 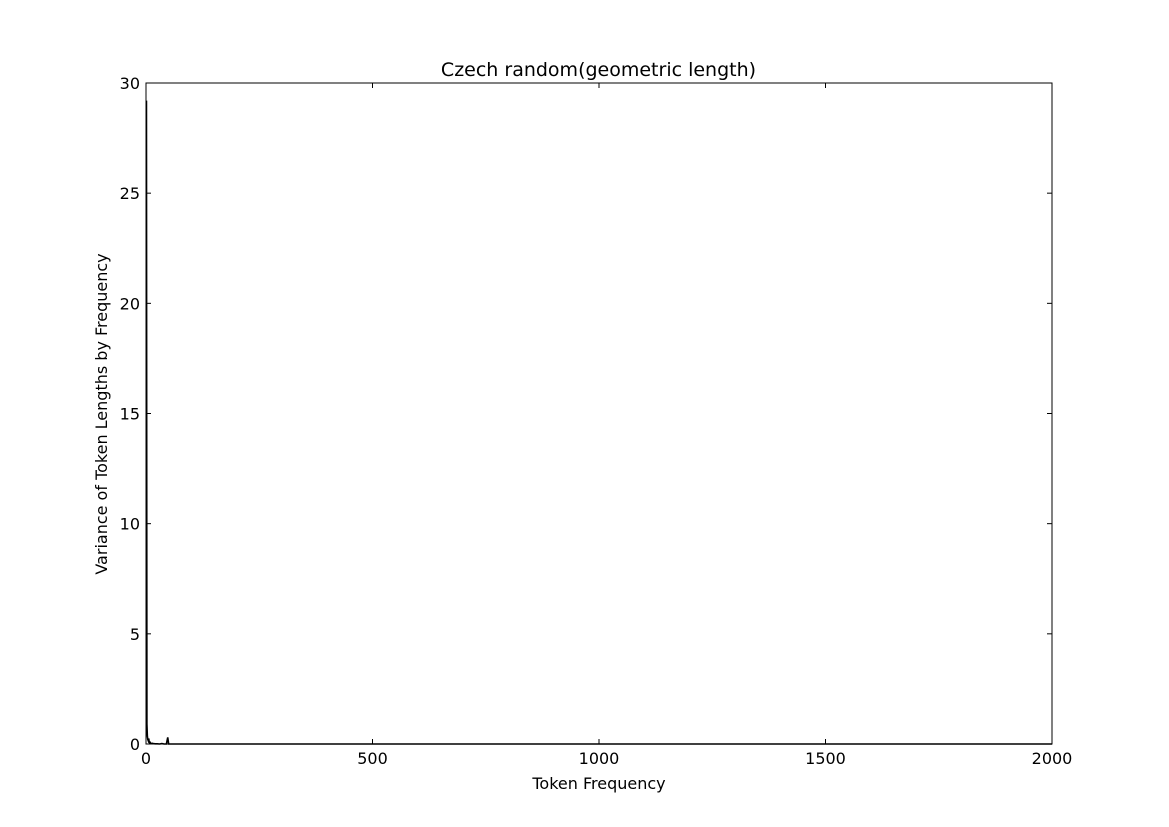 I want to click on y-tick-label: 25, so click(x=130, y=193).